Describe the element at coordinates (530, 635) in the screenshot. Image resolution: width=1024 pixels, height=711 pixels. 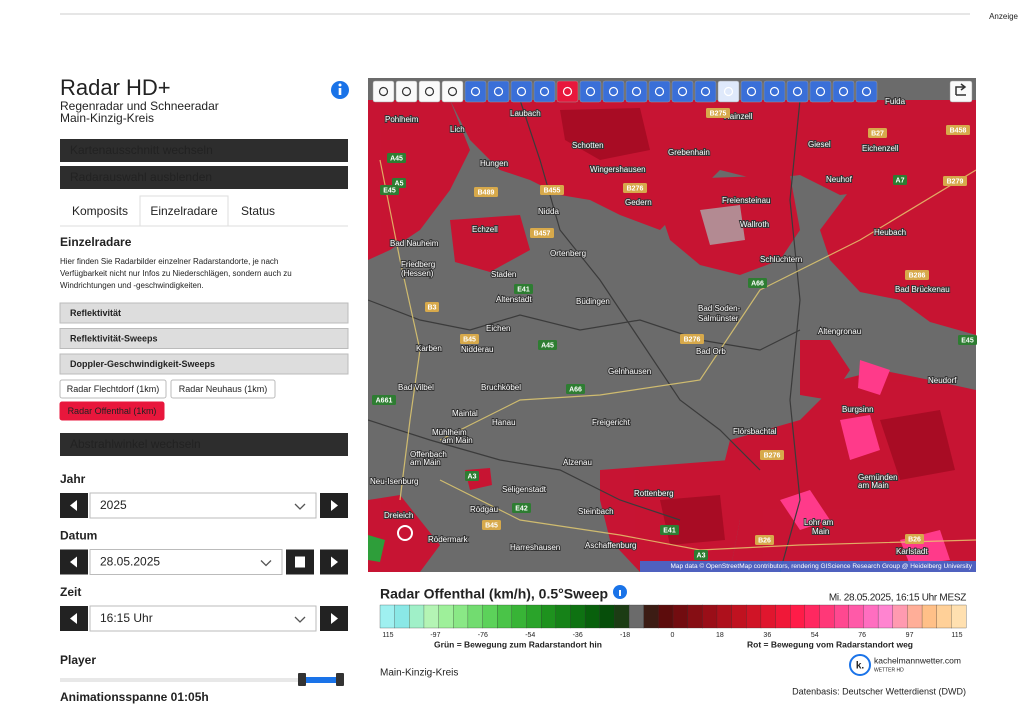
I see `legend-tick: -54` at that location.